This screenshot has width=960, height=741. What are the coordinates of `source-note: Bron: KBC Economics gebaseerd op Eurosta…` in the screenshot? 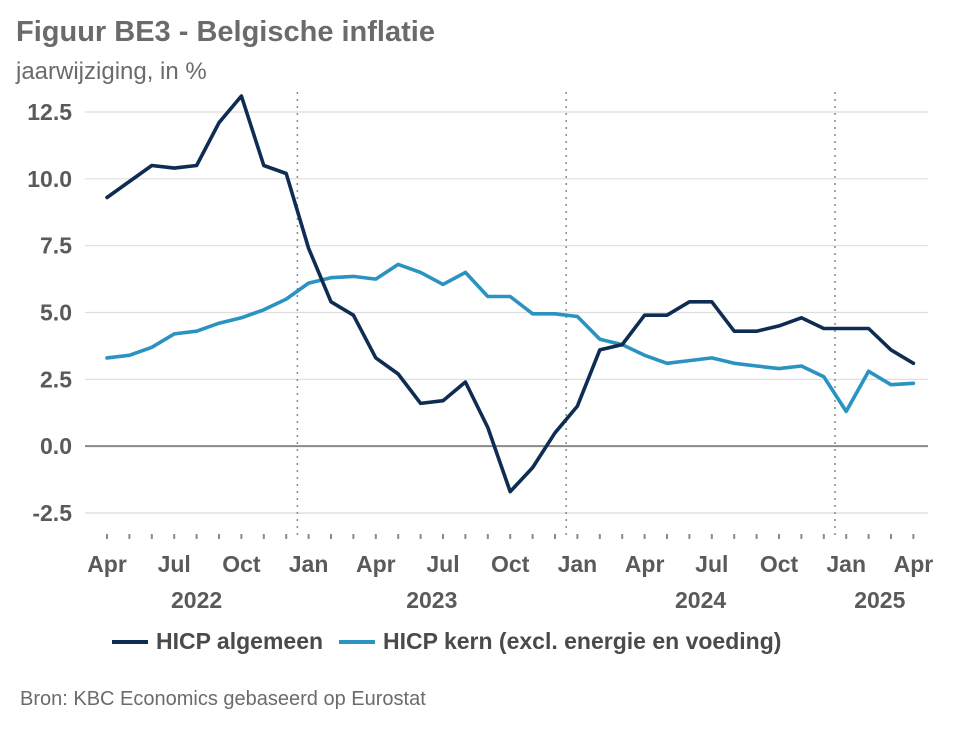 It's located at (223, 699).